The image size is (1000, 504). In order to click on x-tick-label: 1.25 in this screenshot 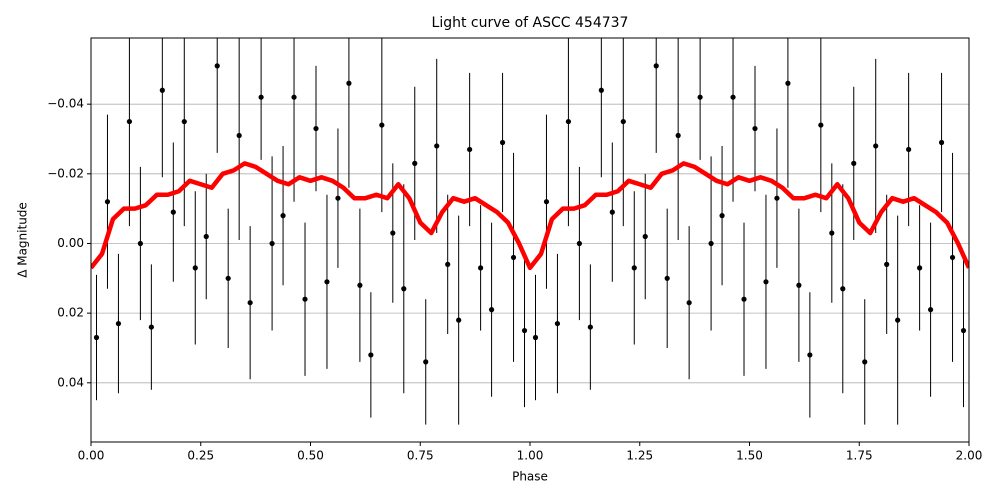, I will do `click(639, 456)`.